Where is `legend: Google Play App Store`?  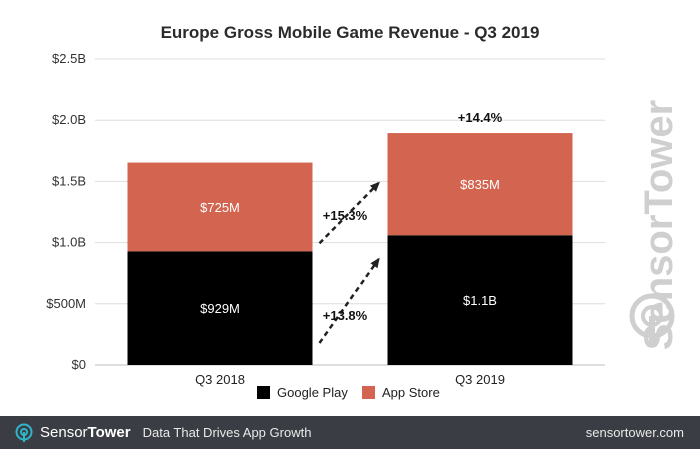
legend: Google Play App Store is located at coordinates (348, 392).